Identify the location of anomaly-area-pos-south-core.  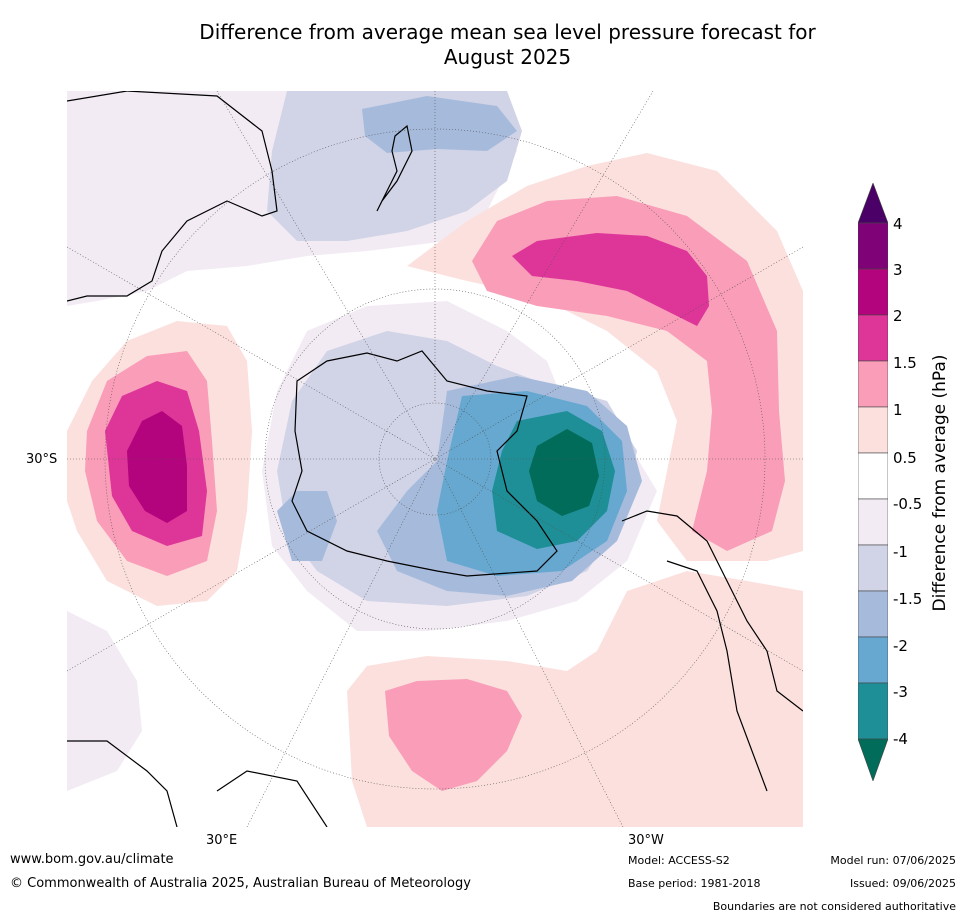
(453, 735).